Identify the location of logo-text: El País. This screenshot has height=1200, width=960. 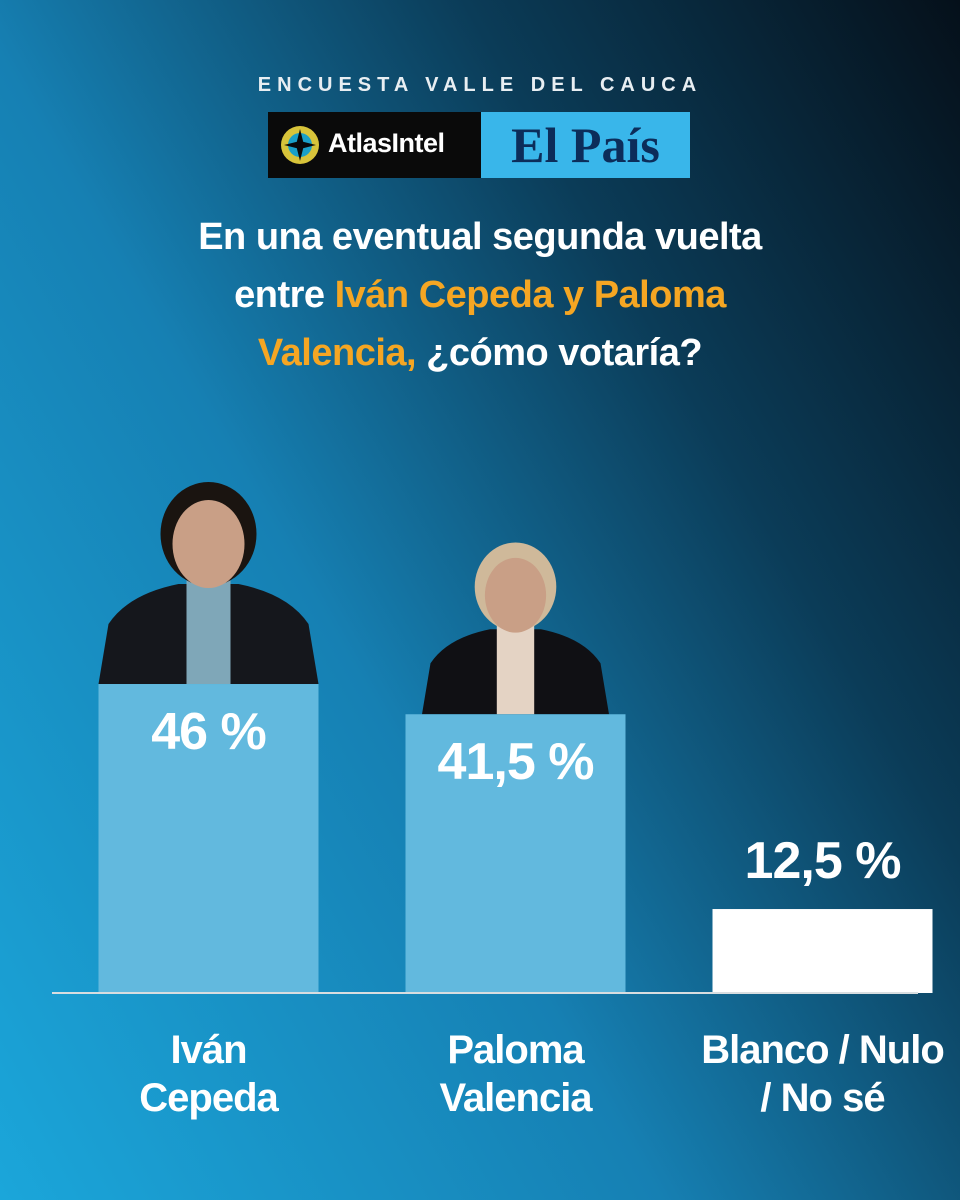
(585, 145).